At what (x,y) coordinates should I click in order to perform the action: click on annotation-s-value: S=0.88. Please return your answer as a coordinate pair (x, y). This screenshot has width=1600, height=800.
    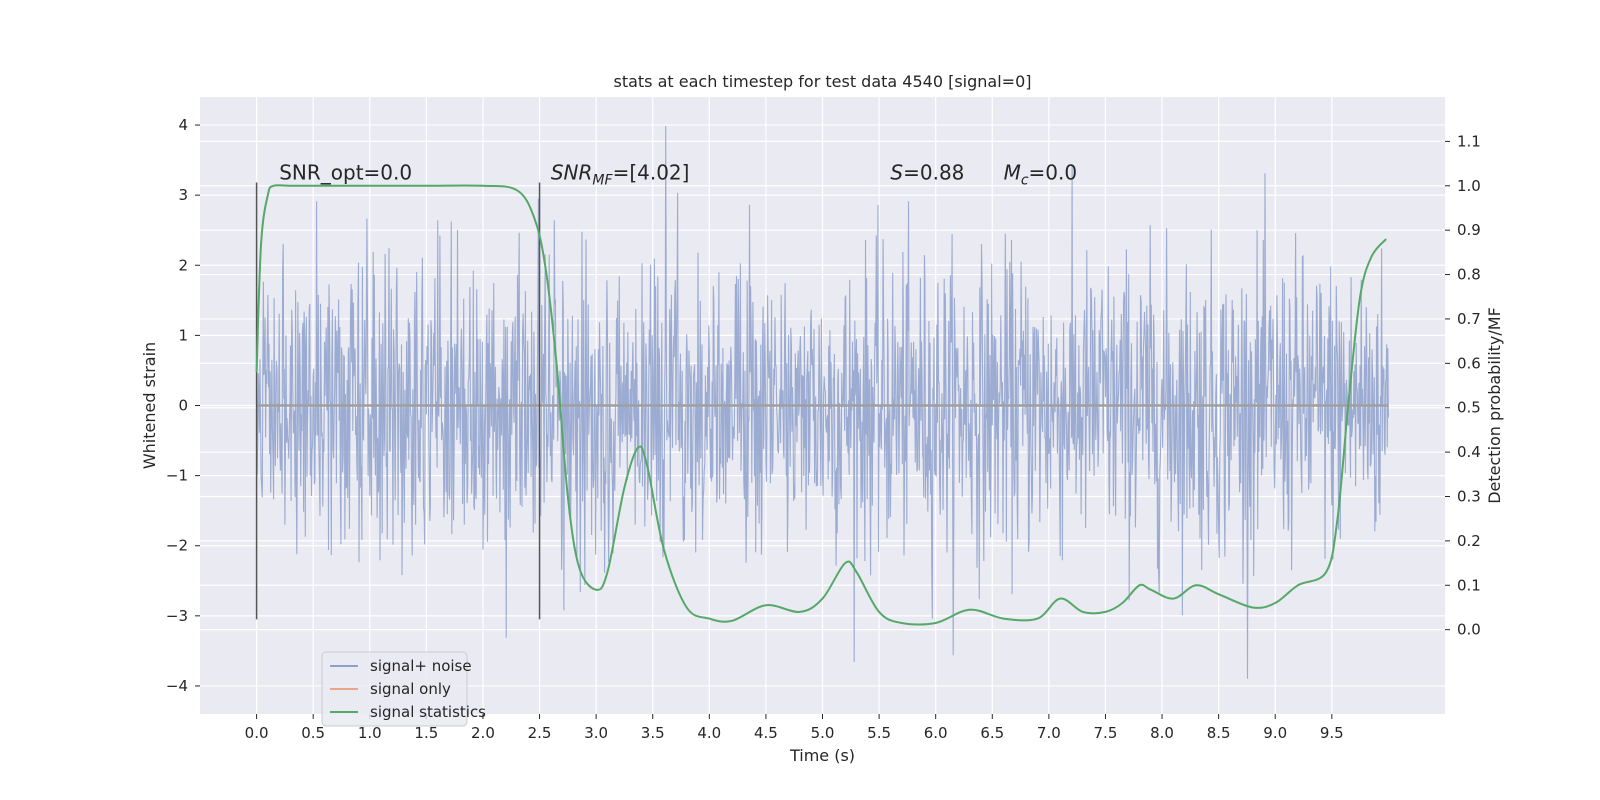
    Looking at the image, I should click on (927, 173).